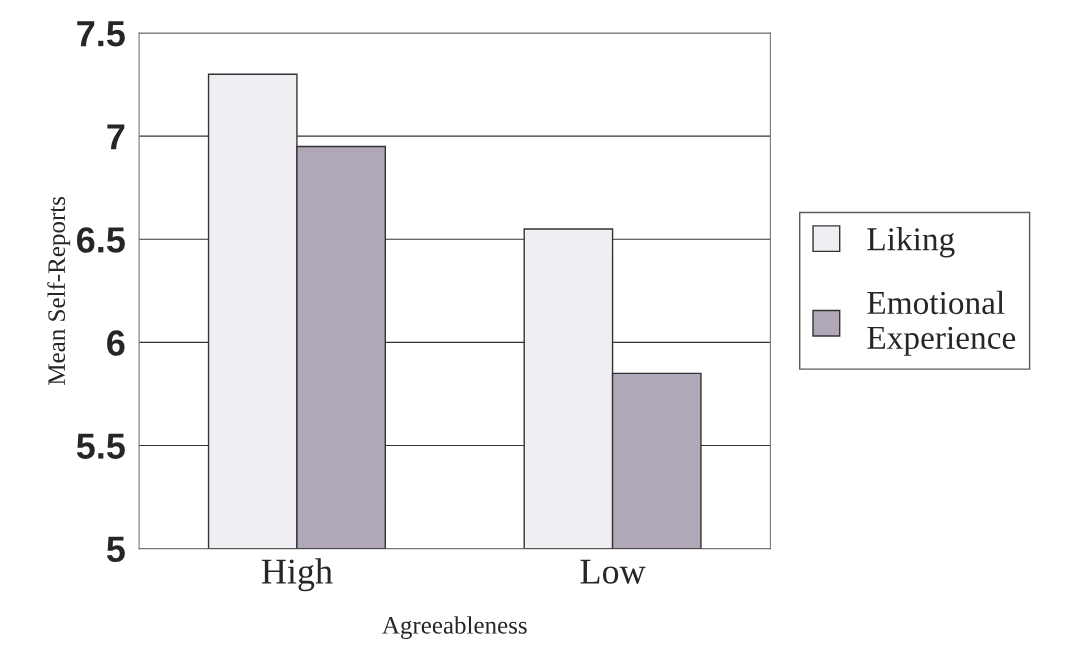  I want to click on y-tick-label: 7, so click(116, 137).